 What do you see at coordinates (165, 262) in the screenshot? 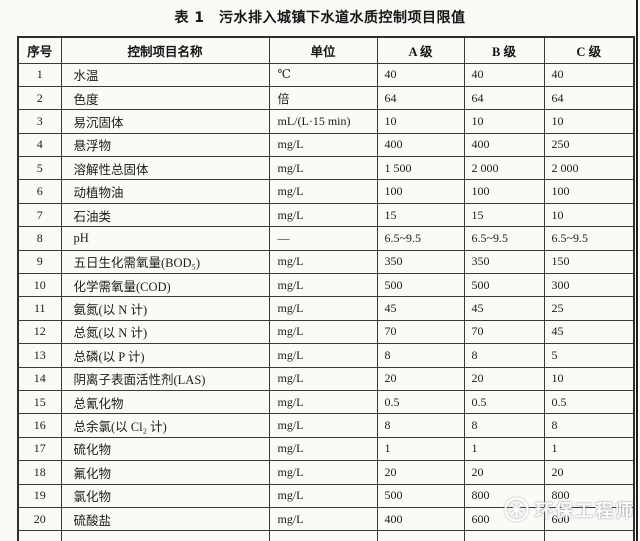
I see `item-name-cell: 五日生化需氧量(BOD₅)` at bounding box center [165, 262].